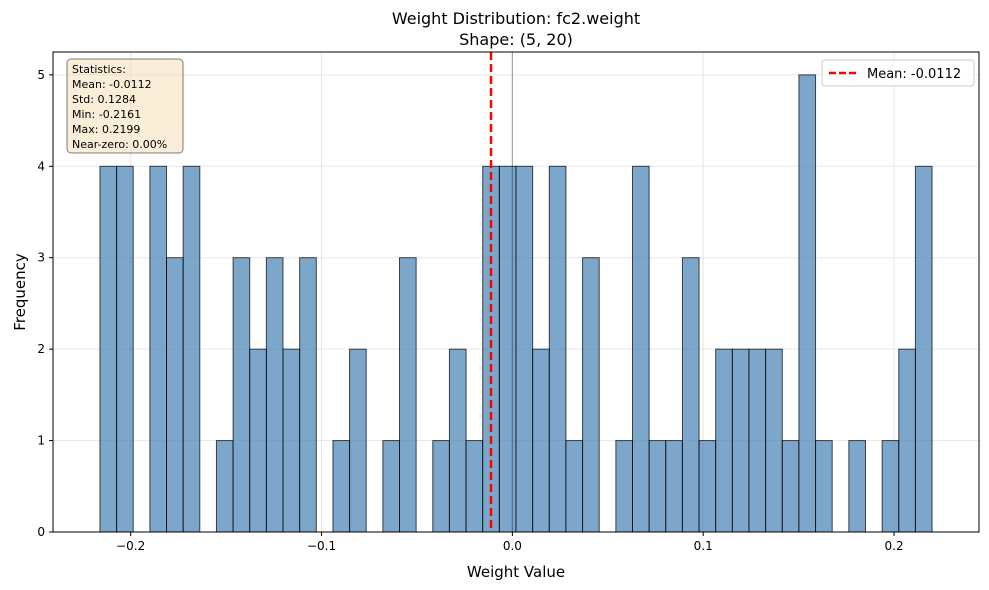  Describe the element at coordinates (41, 166) in the screenshot. I see `y-tick-label: 4` at that location.